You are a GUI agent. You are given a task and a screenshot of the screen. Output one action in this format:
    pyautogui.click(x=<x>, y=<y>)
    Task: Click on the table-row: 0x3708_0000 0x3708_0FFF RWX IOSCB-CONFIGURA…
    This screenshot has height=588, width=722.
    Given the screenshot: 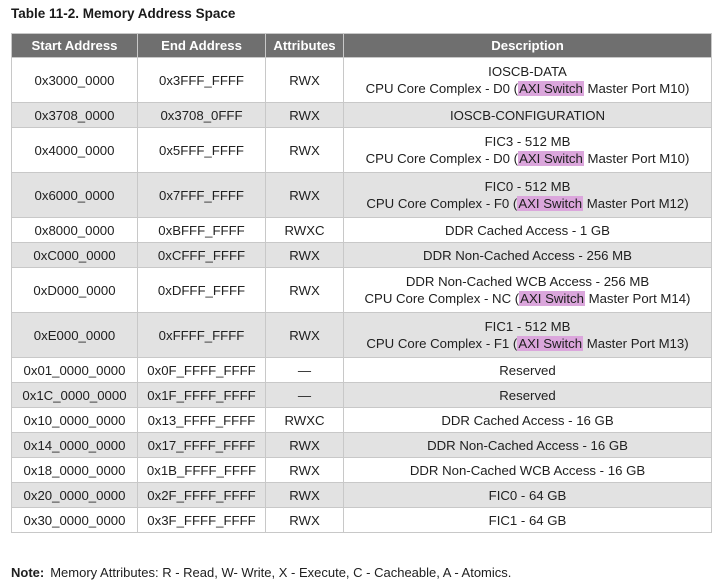 What is the action you would take?
    pyautogui.click(x=361, y=115)
    